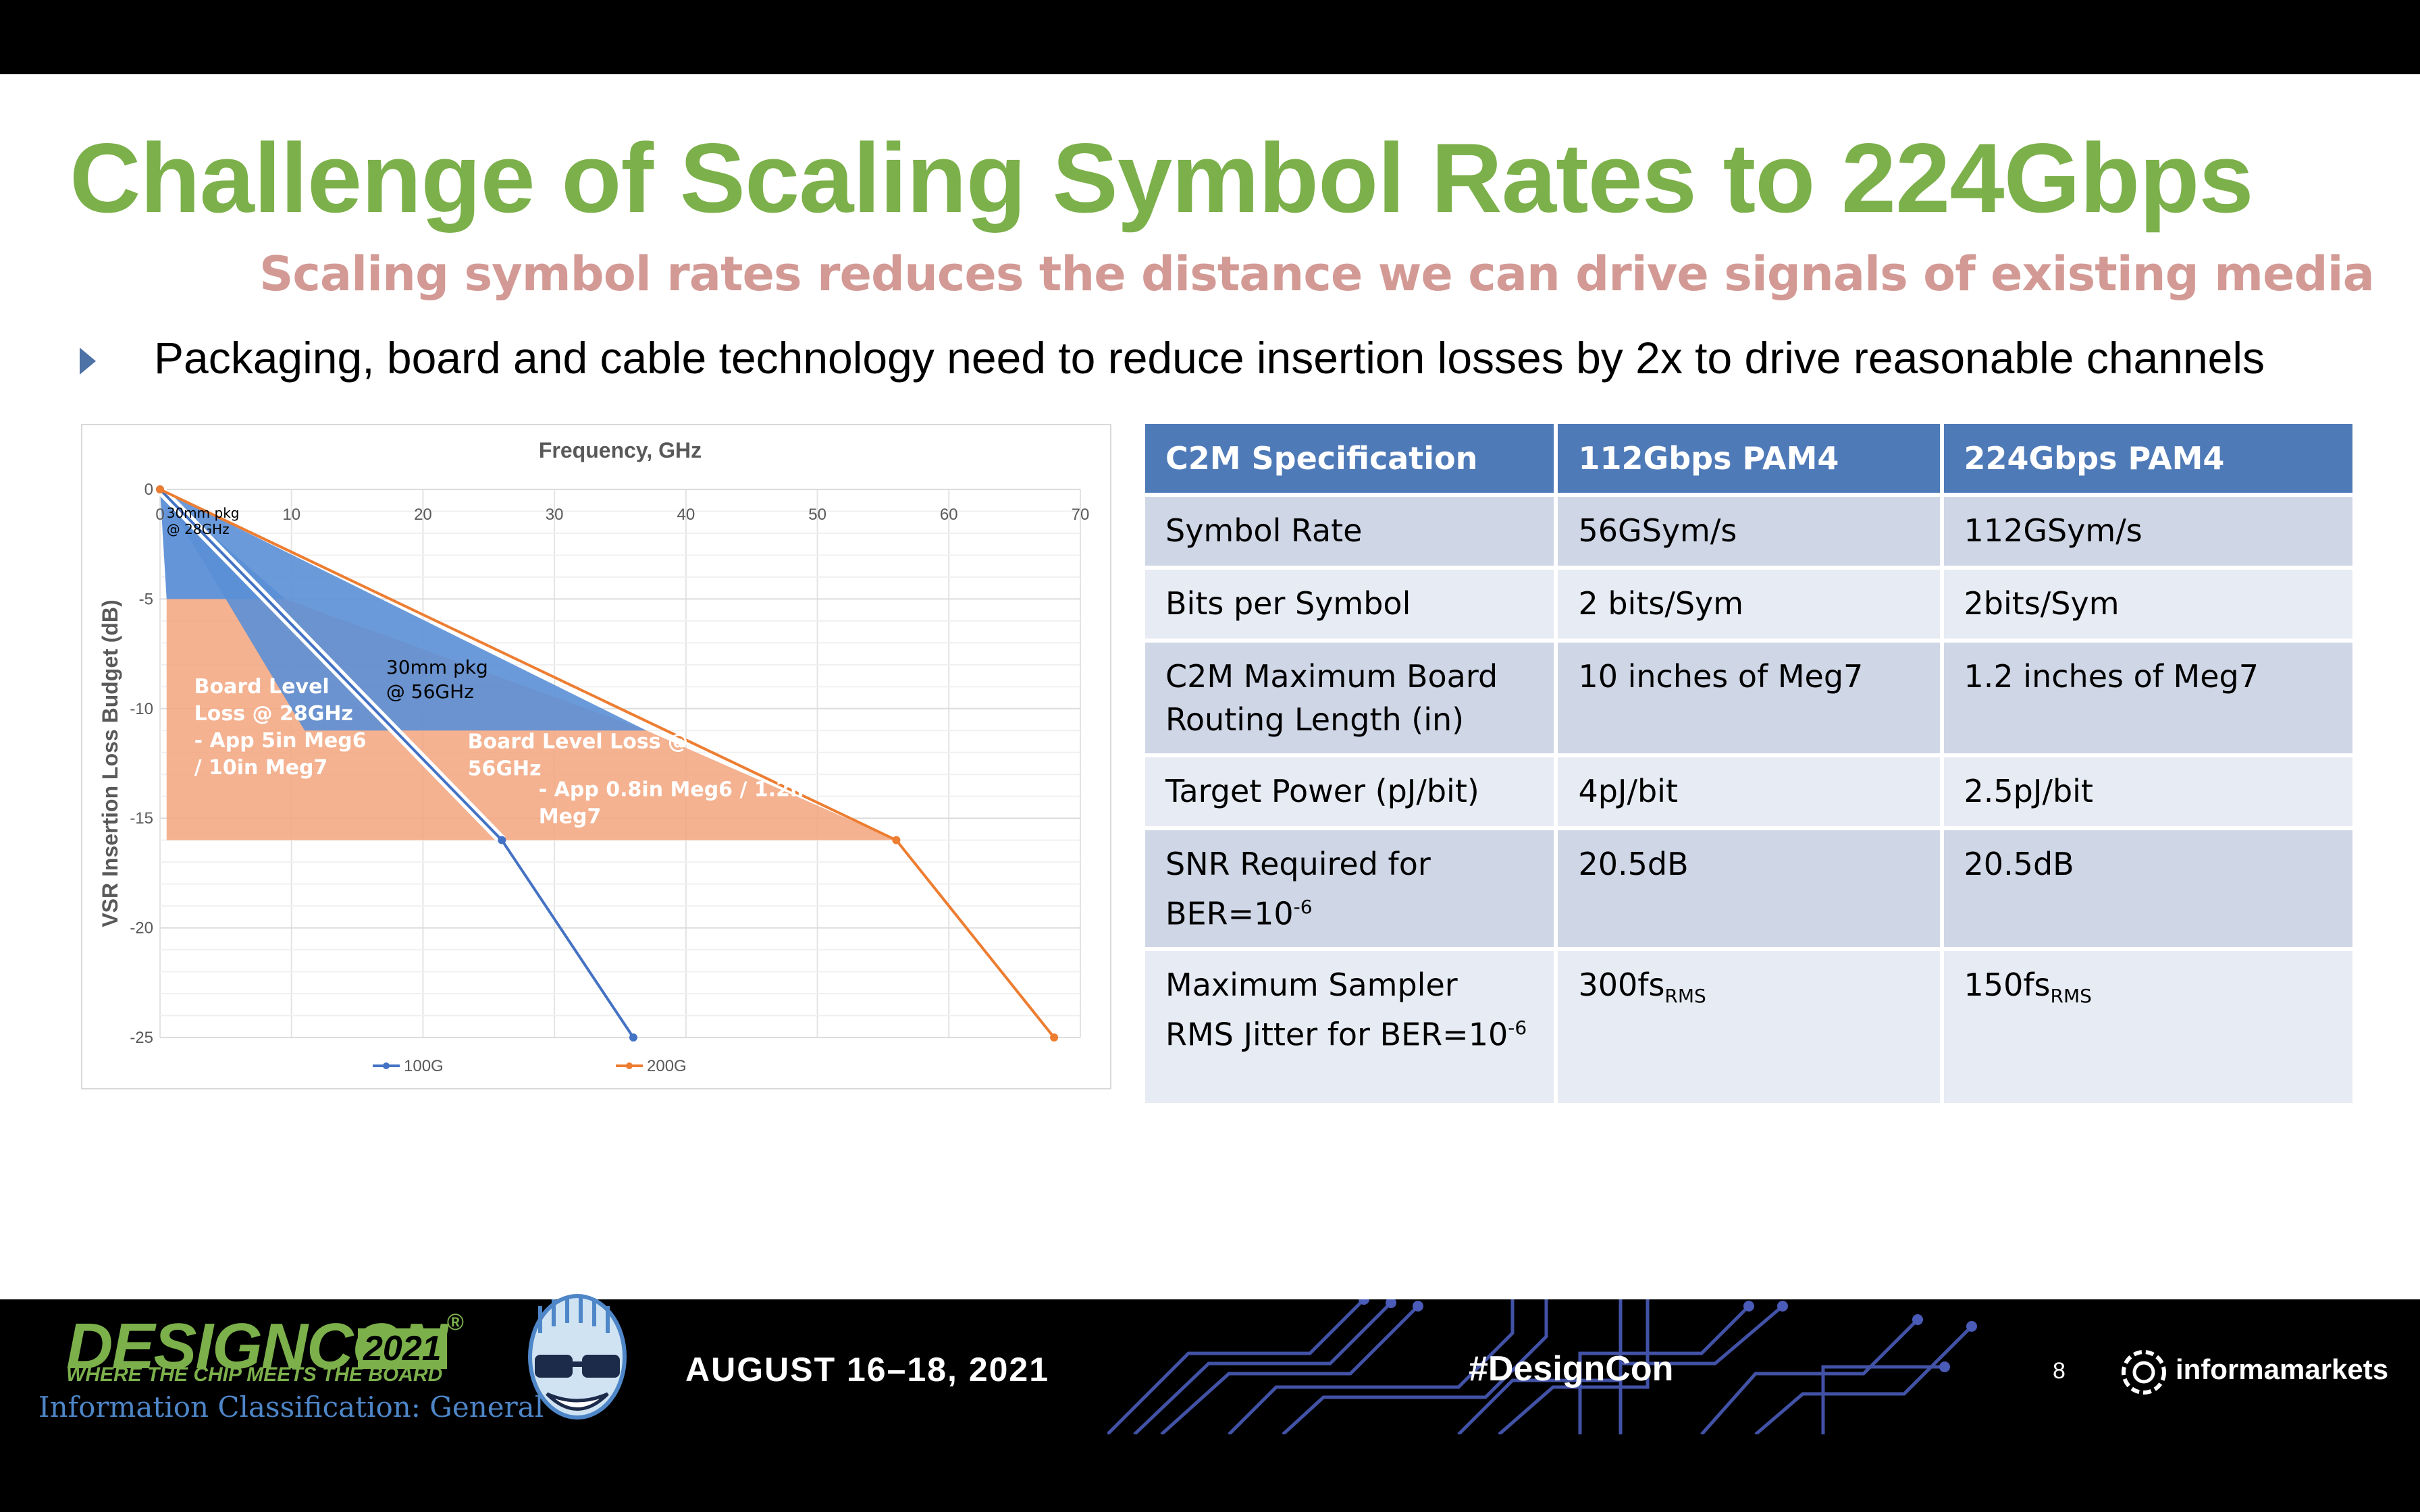 This screenshot has width=2420, height=1512. Describe the element at coordinates (454, 1322) in the screenshot. I see `logo-registered-mark: ®` at that location.